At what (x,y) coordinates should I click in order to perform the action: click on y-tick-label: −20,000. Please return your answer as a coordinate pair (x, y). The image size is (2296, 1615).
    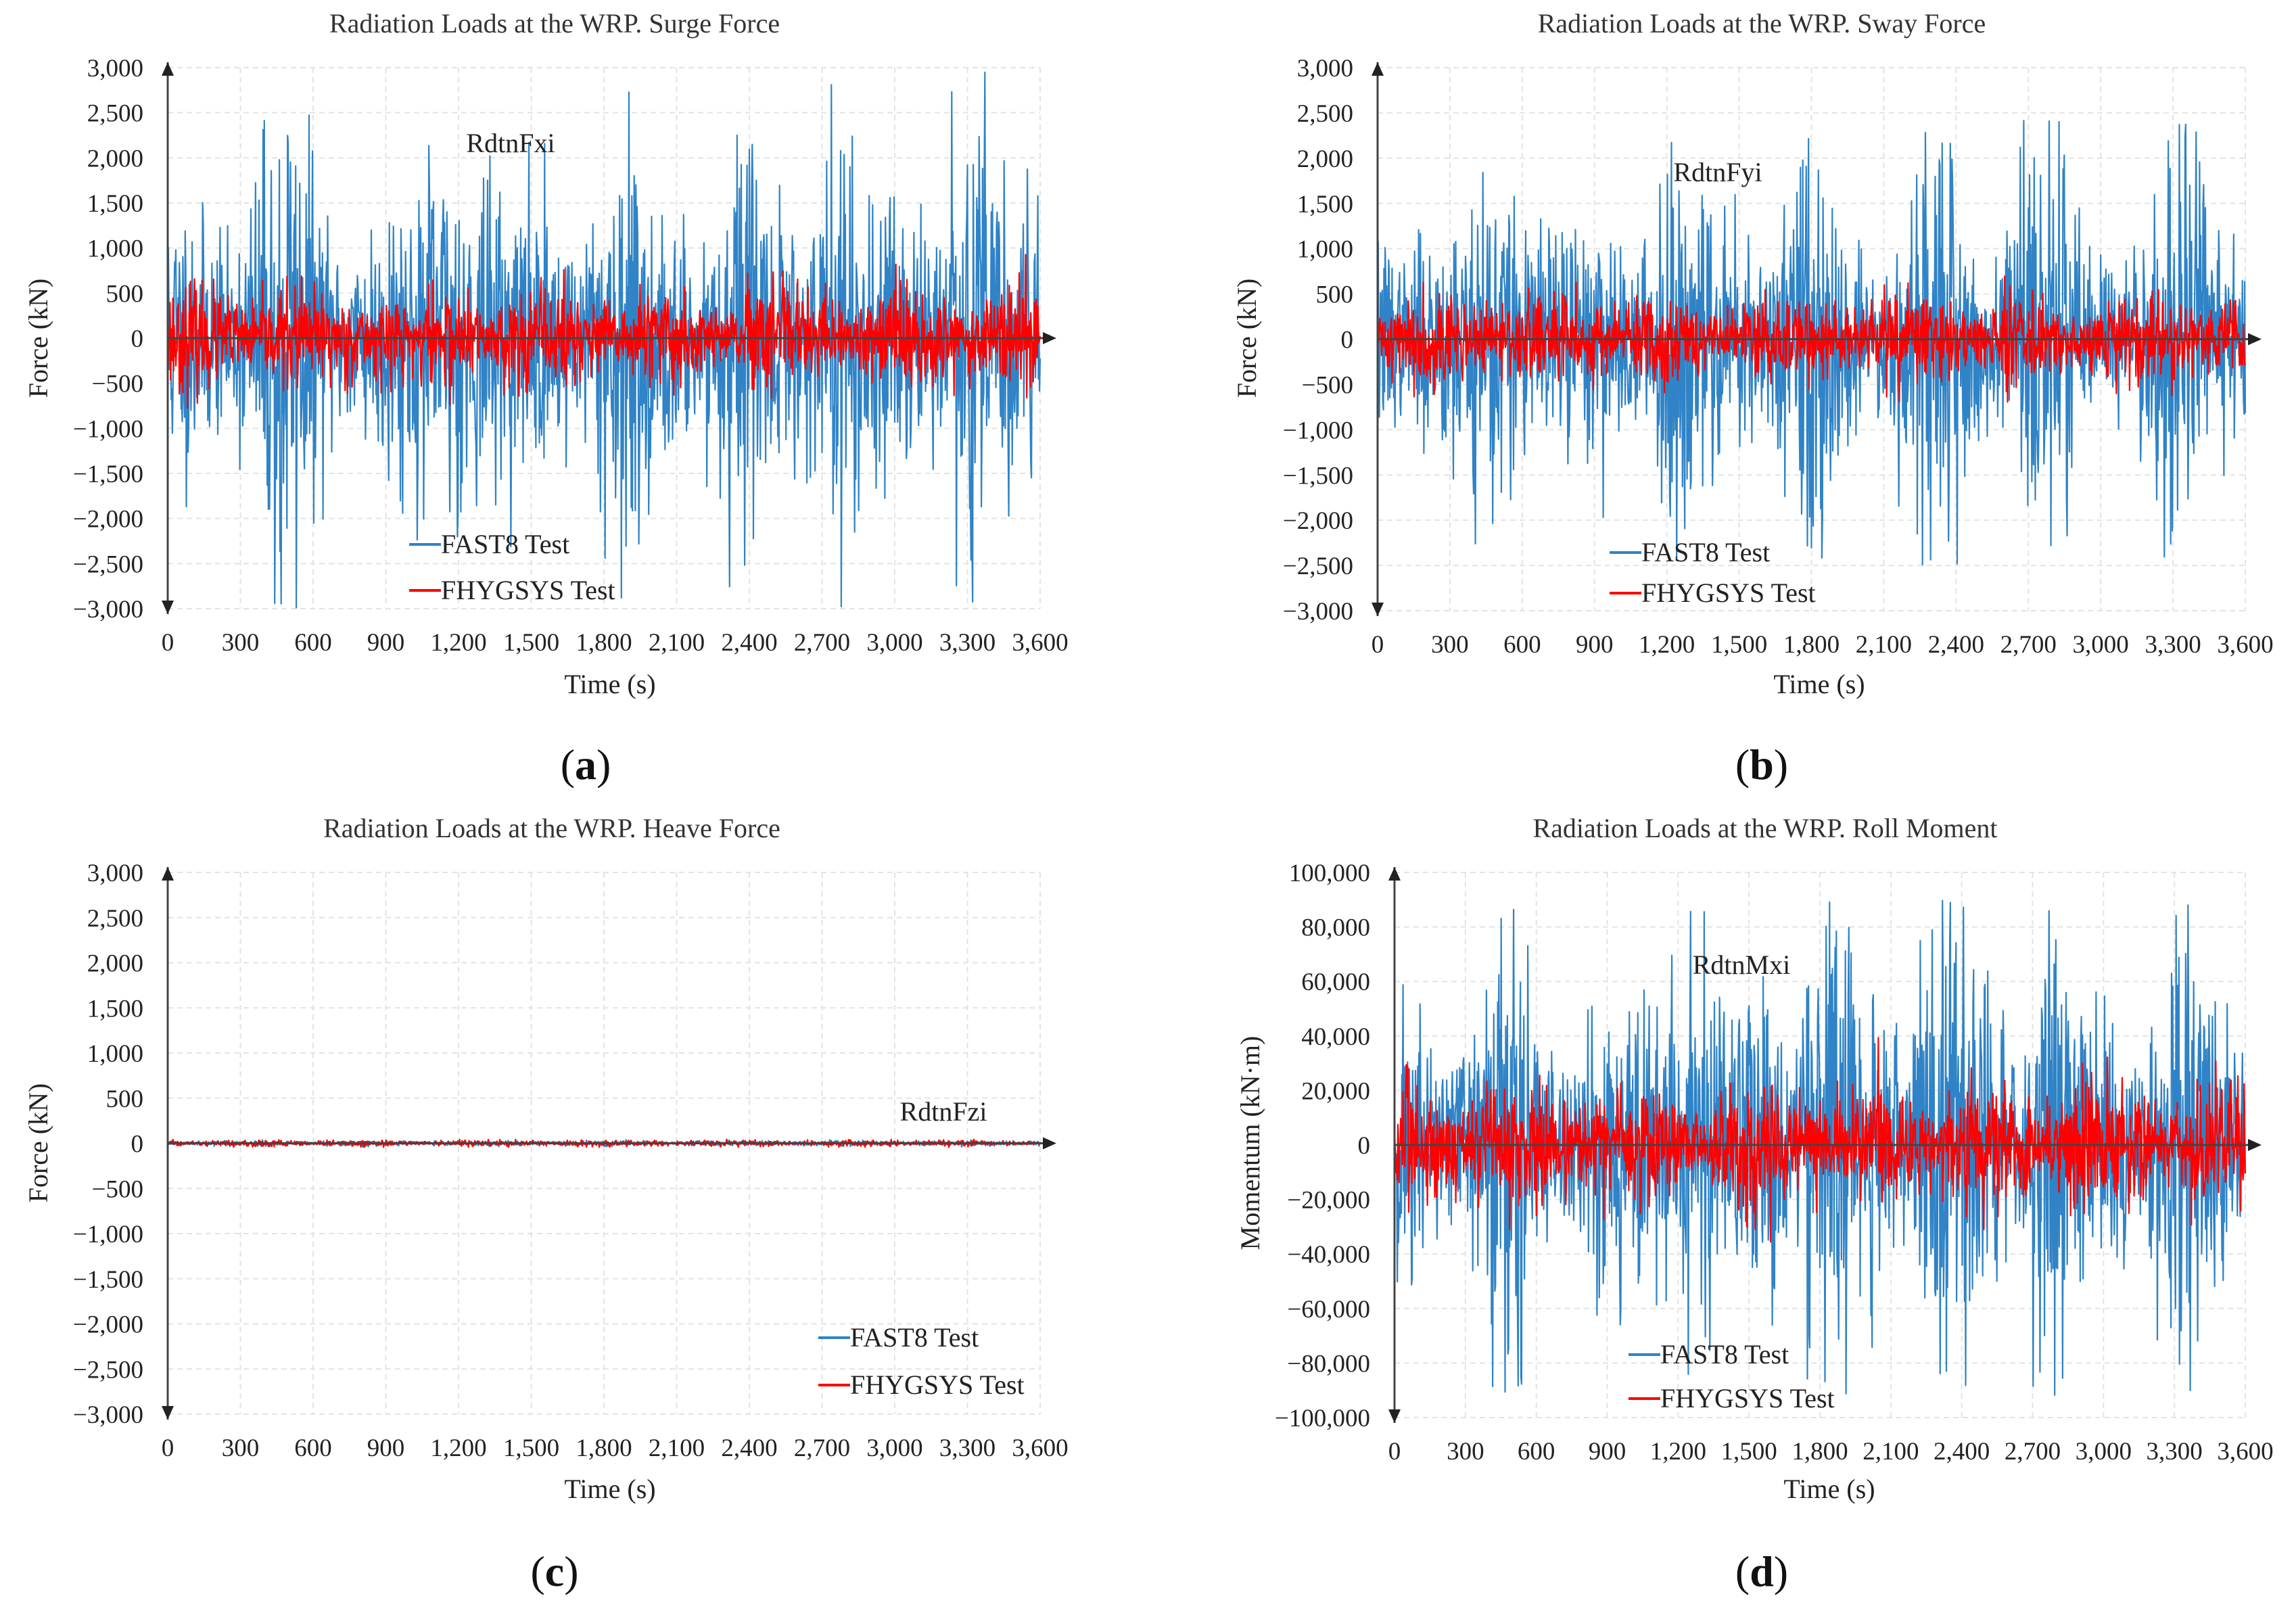
    Looking at the image, I should click on (1329, 1201).